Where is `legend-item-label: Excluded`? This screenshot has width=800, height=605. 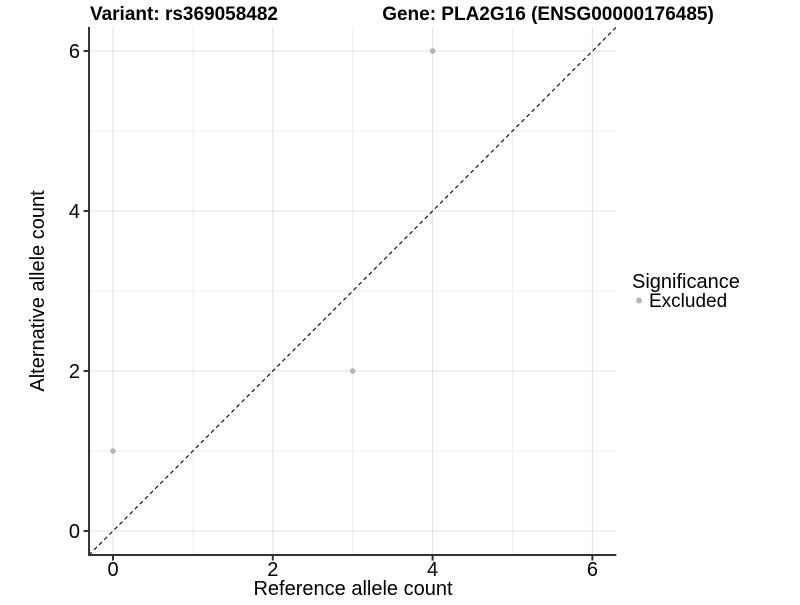
legend-item-label: Excluded is located at coordinates (688, 301).